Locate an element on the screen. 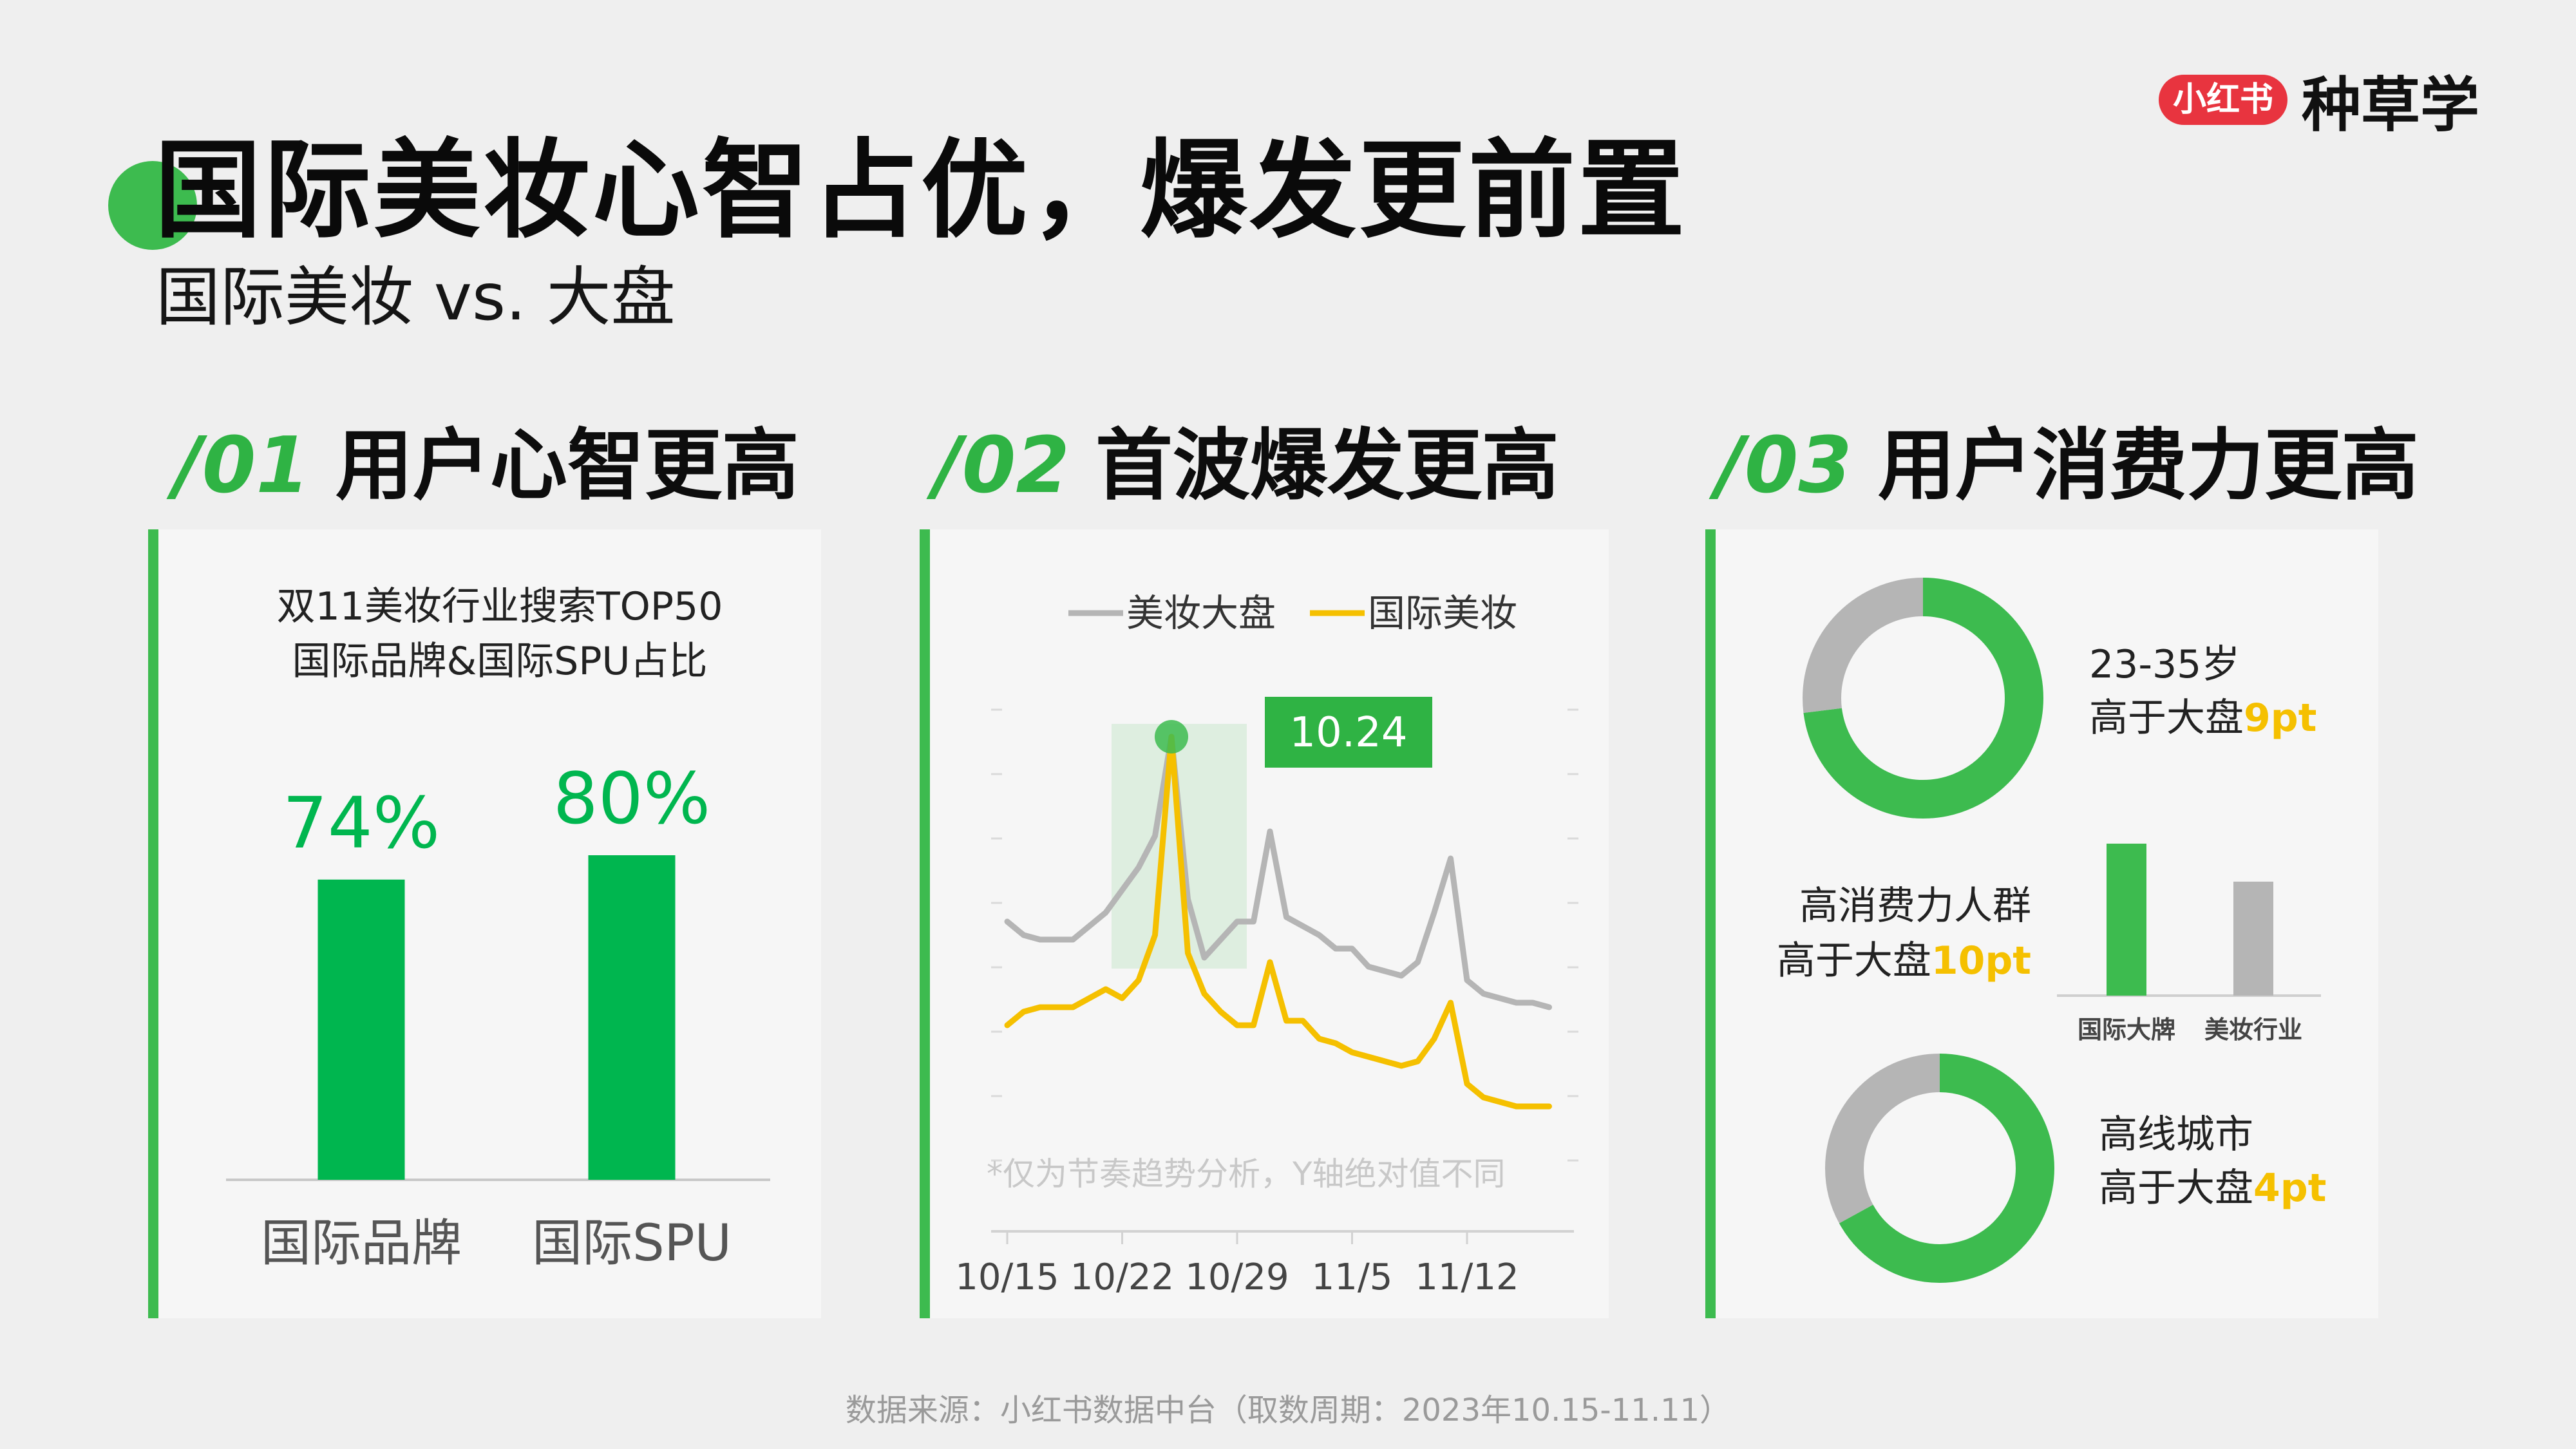 This screenshot has width=2576, height=1449. x-tick-label: 11/5 is located at coordinates (1352, 1277).